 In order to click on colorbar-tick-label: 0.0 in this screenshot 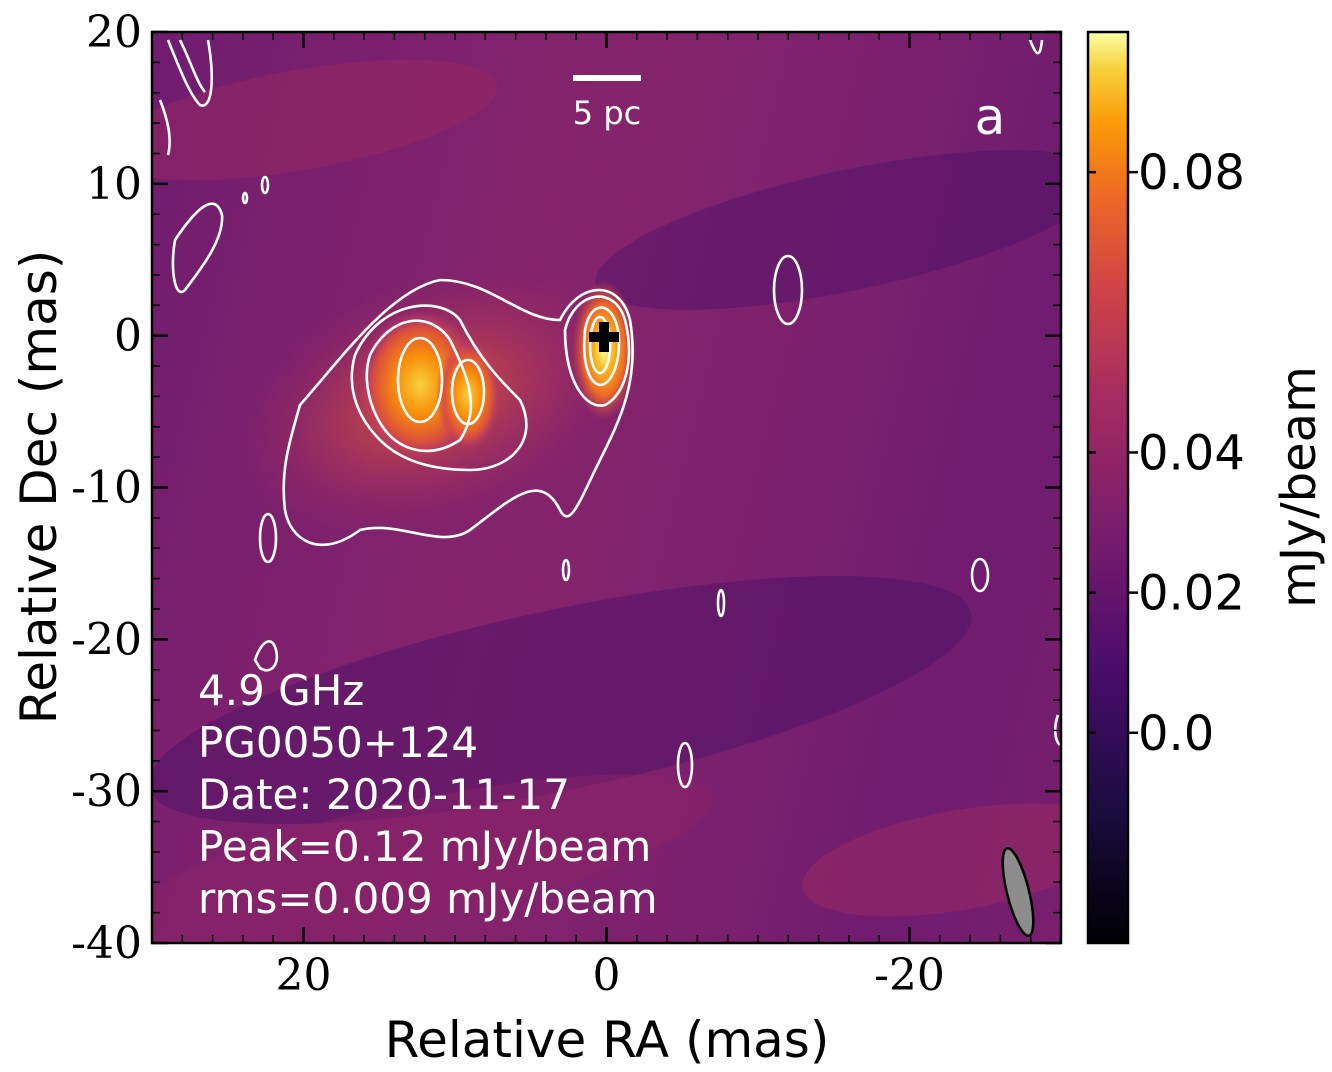, I will do `click(1176, 734)`.